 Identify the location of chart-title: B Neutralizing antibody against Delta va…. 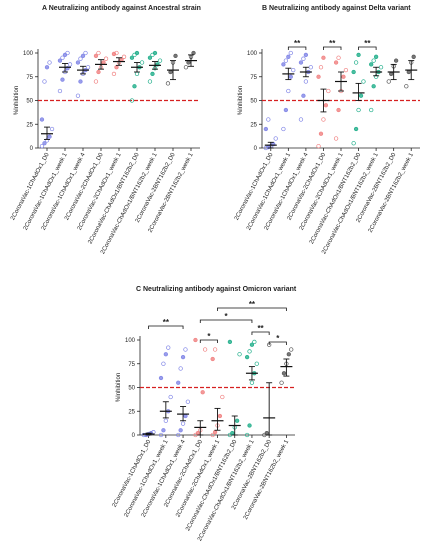
(336, 8).